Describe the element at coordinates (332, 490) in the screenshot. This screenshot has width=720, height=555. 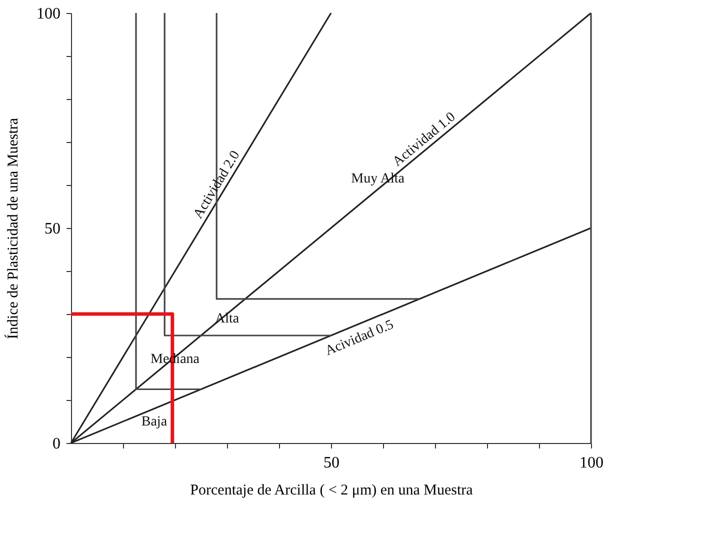
I see `x-axis-title: Porcentaje de Arcilla ( < 2 μm) en una Muestra` at that location.